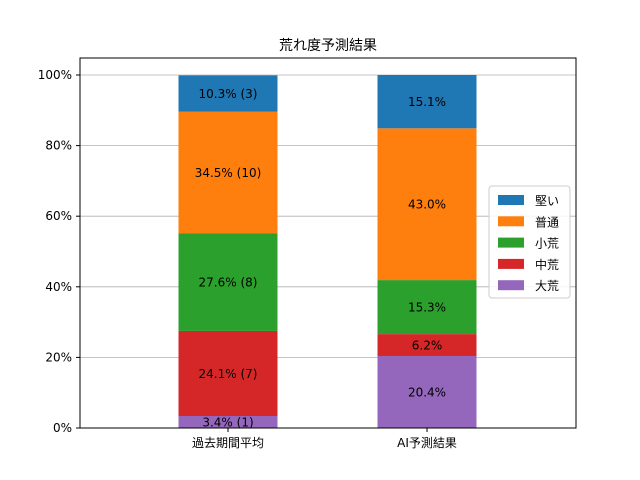 This screenshot has width=640, height=480. What do you see at coordinates (62, 428) in the screenshot?
I see `y-tick-label: 0%` at bounding box center [62, 428].